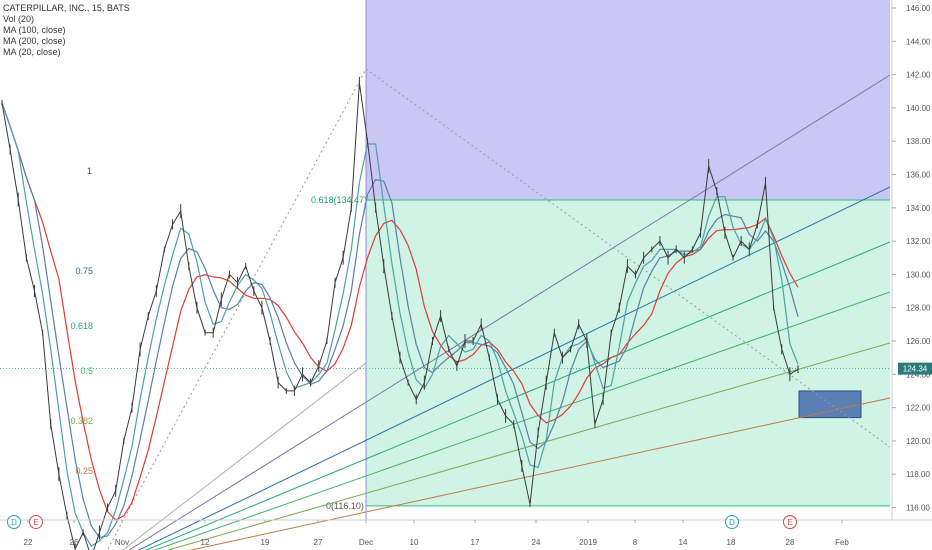  Describe the element at coordinates (918, 341) in the screenshot. I see `y-tick-label: 126.00` at that location.